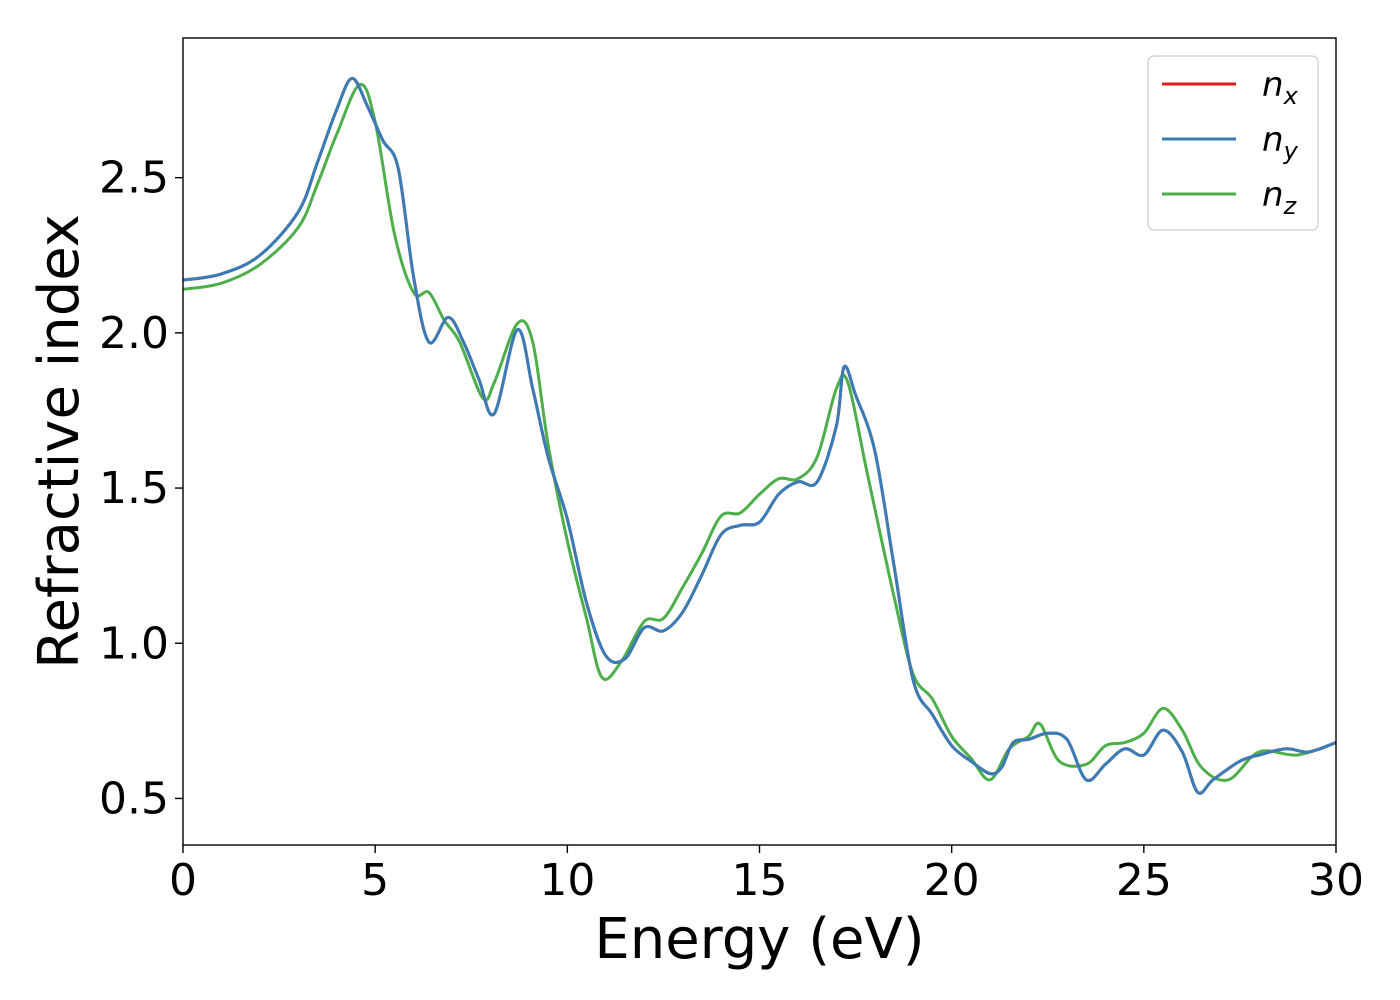 The width and height of the screenshot is (1400, 1000). I want to click on x-tick-label: 10, so click(567, 880).